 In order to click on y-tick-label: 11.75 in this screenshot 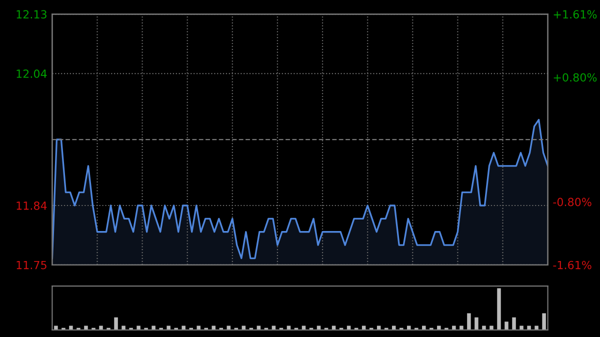, I will do `click(31, 265)`.